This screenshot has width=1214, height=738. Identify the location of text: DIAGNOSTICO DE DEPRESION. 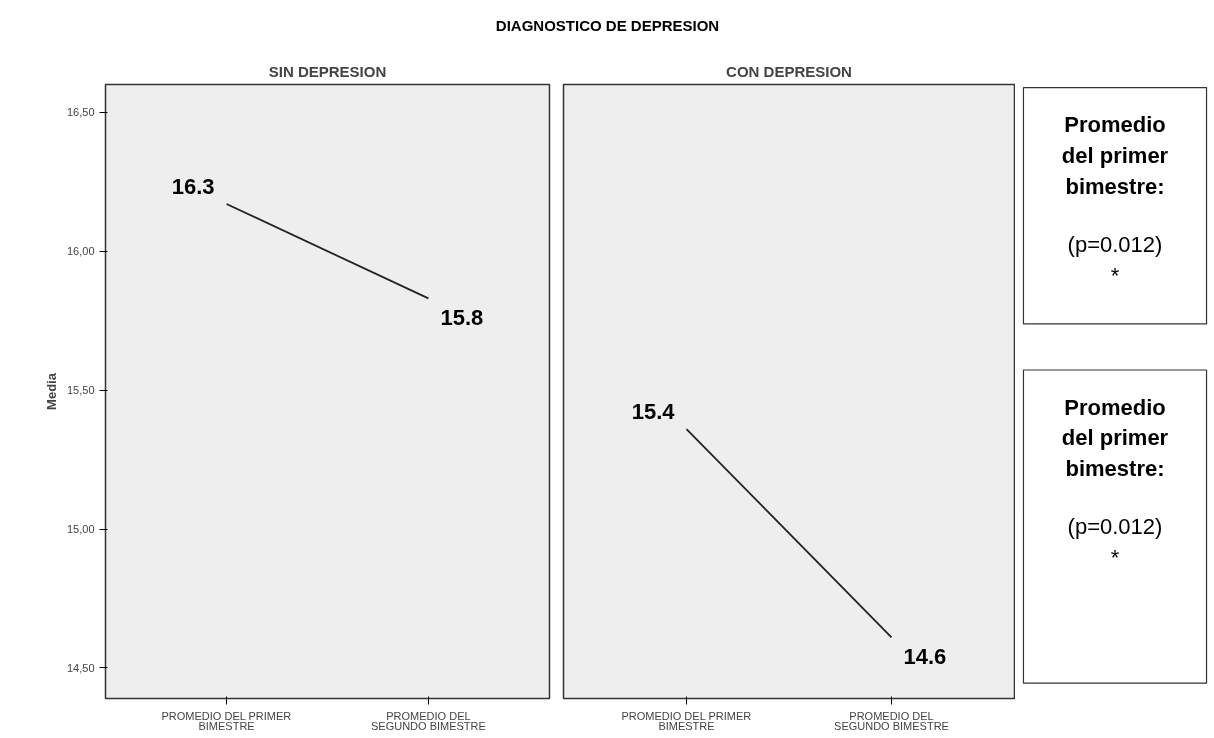
(607, 25).